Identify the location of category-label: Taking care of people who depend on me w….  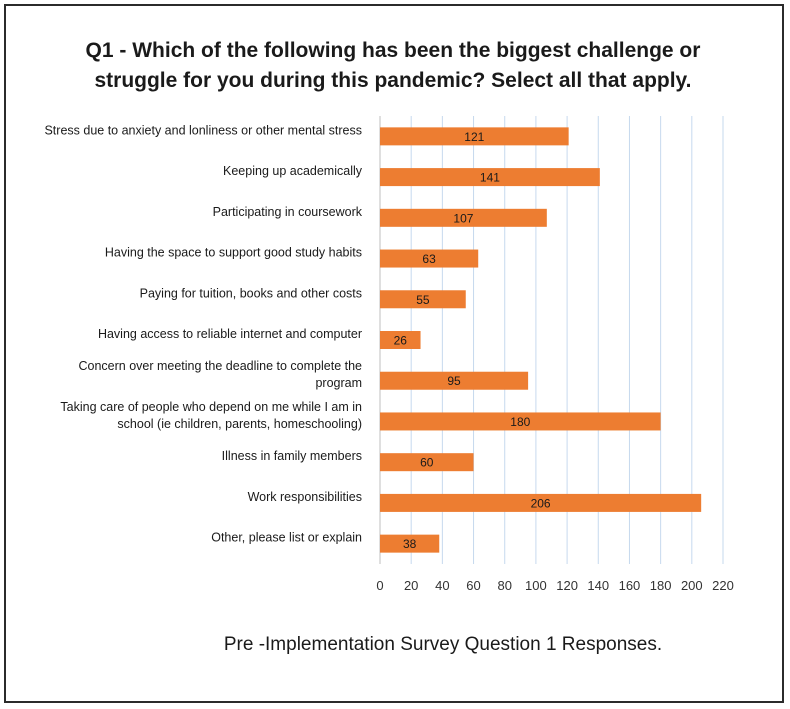
(211, 407).